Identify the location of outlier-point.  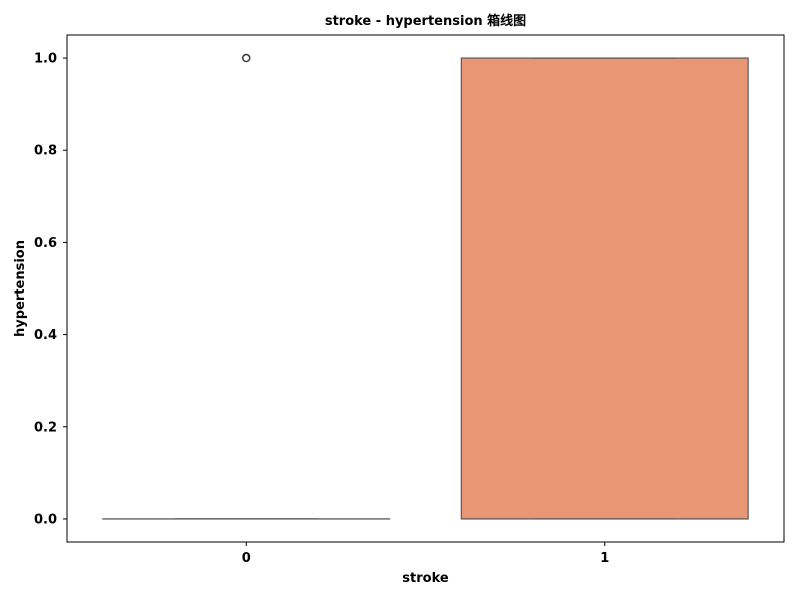
(246, 58).